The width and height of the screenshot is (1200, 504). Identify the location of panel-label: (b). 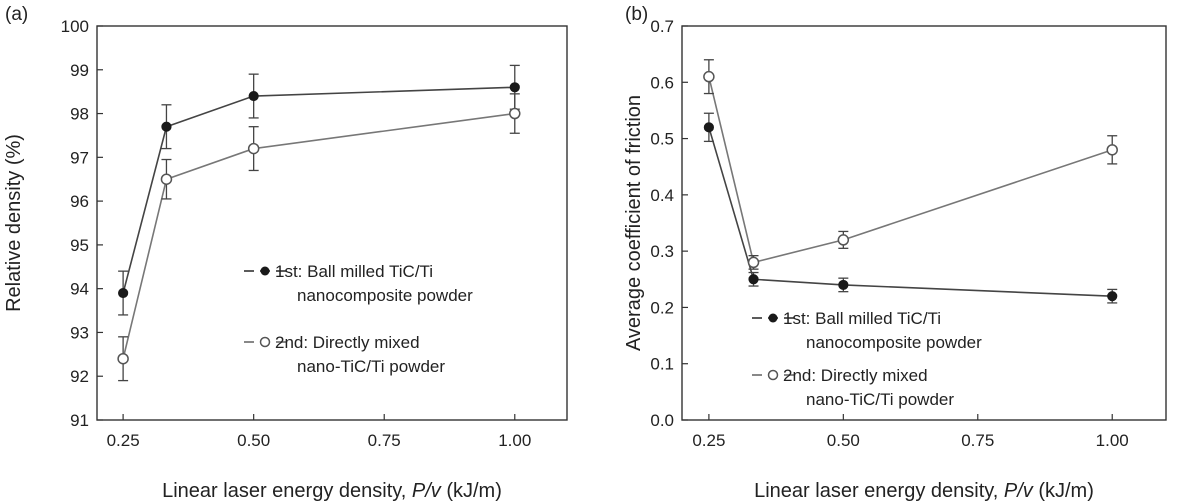
(636, 14).